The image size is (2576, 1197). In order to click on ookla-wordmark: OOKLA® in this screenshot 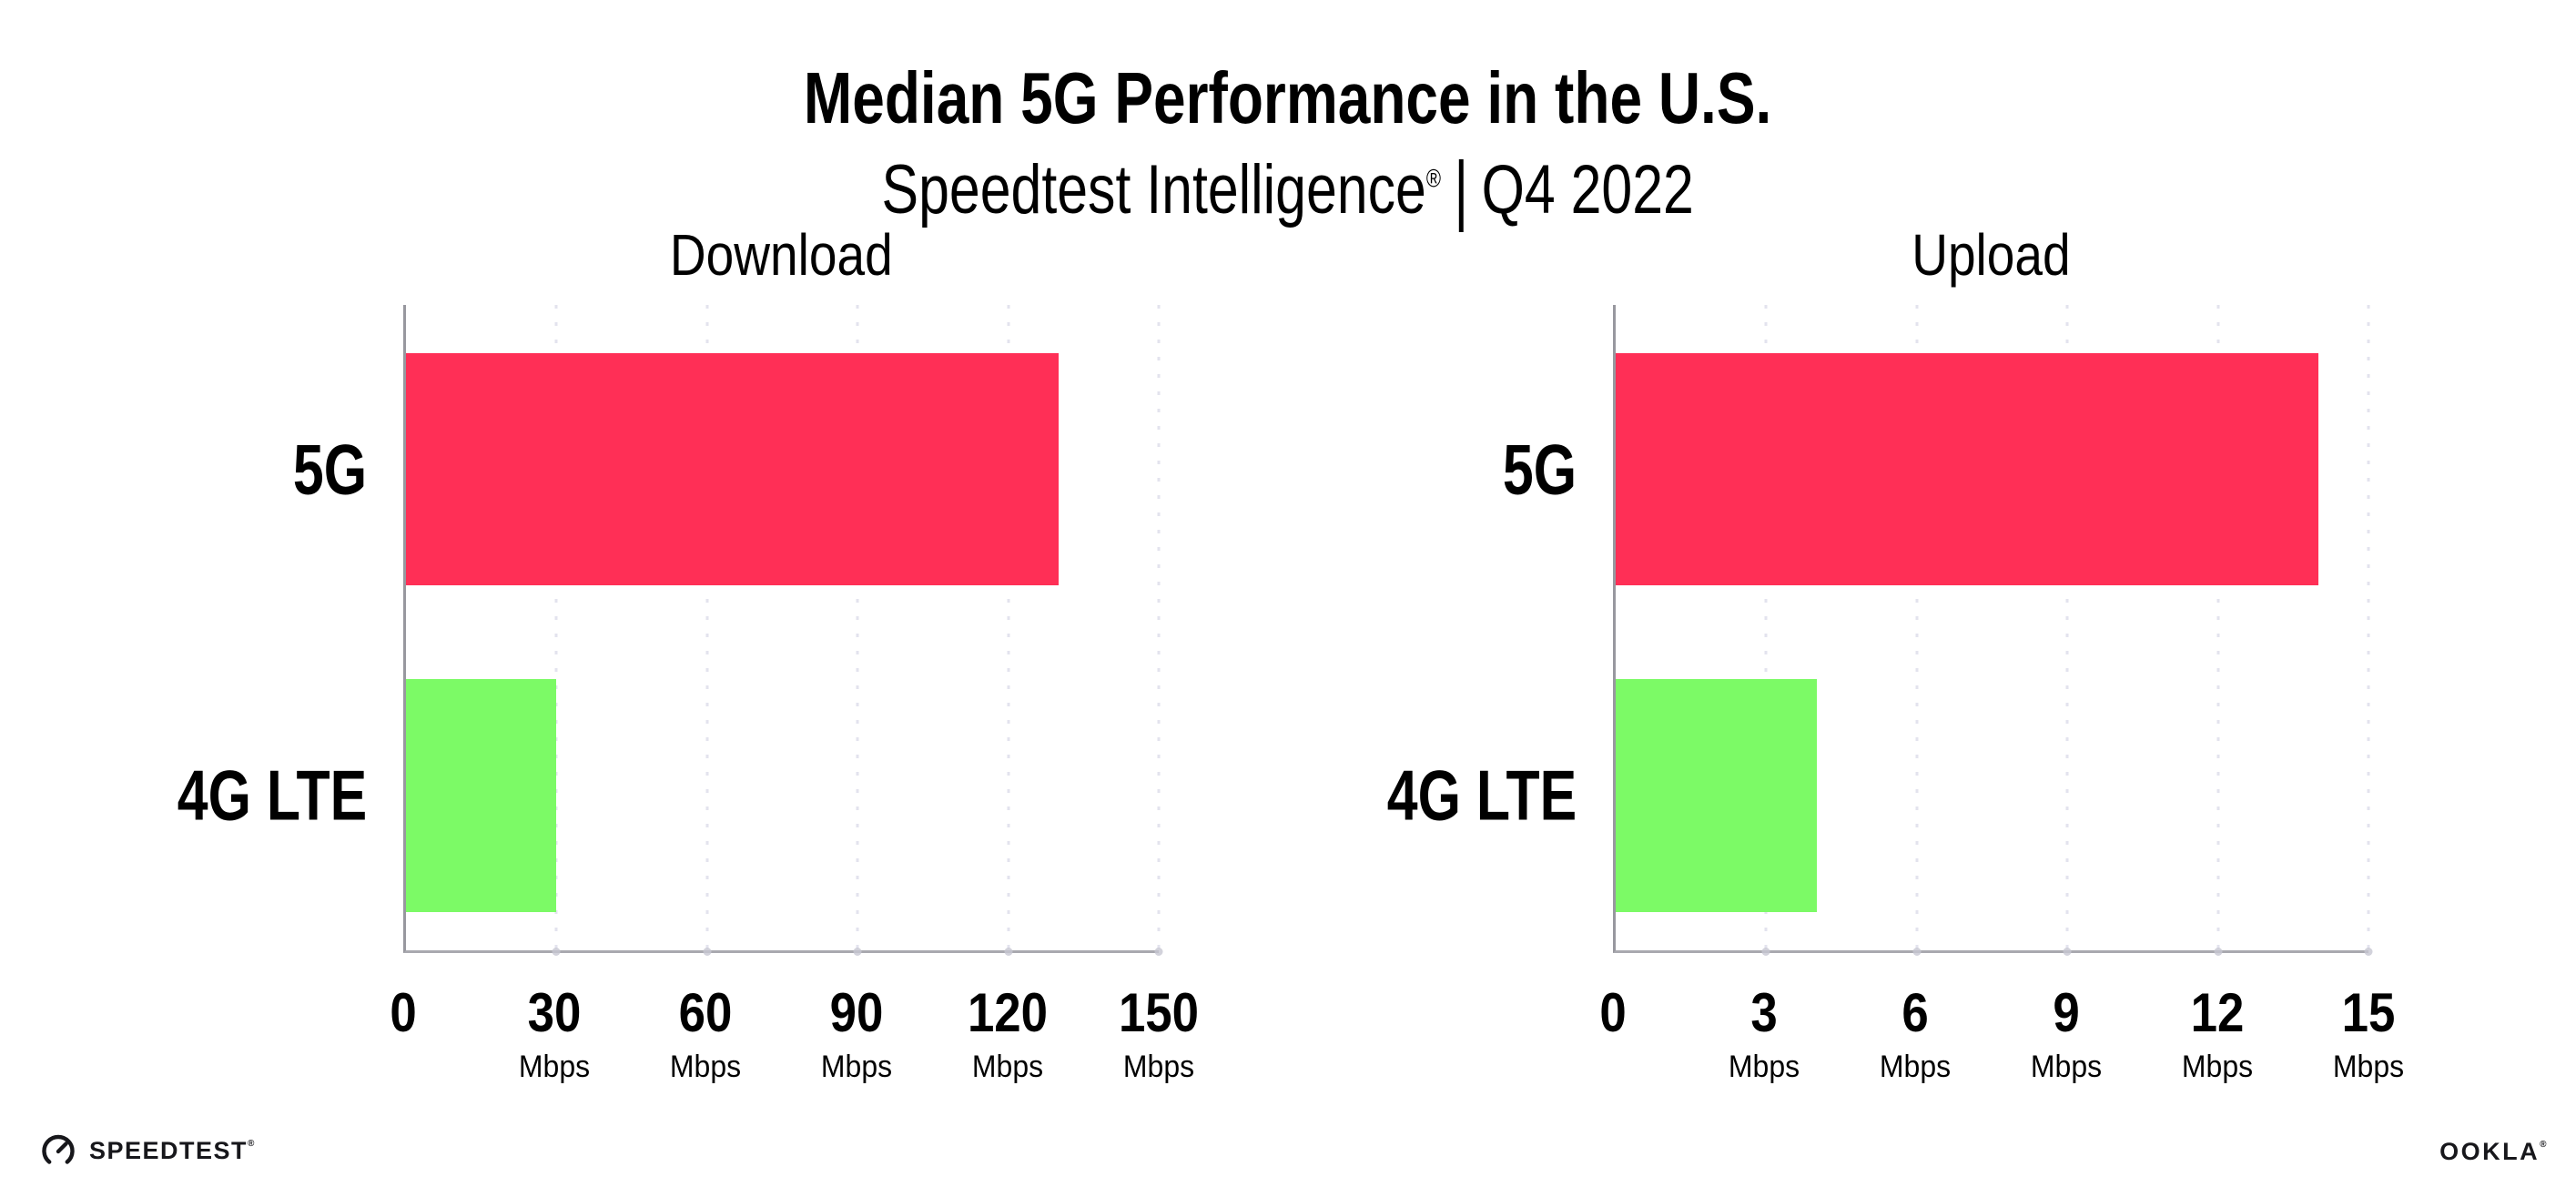, I will do `click(2494, 1151)`.